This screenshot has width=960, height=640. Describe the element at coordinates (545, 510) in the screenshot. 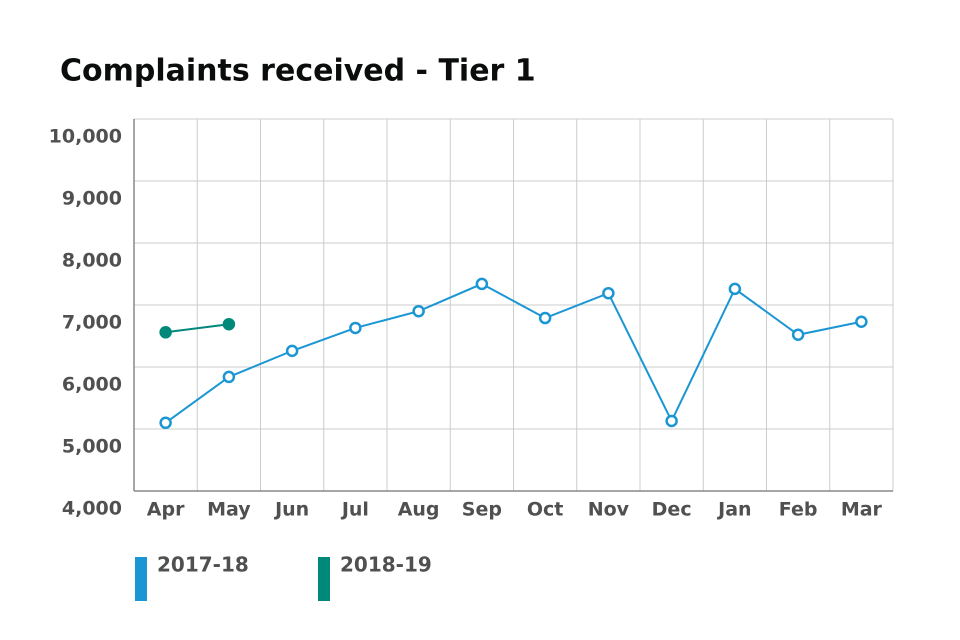

I see `x-tick-label: Oct` at that location.